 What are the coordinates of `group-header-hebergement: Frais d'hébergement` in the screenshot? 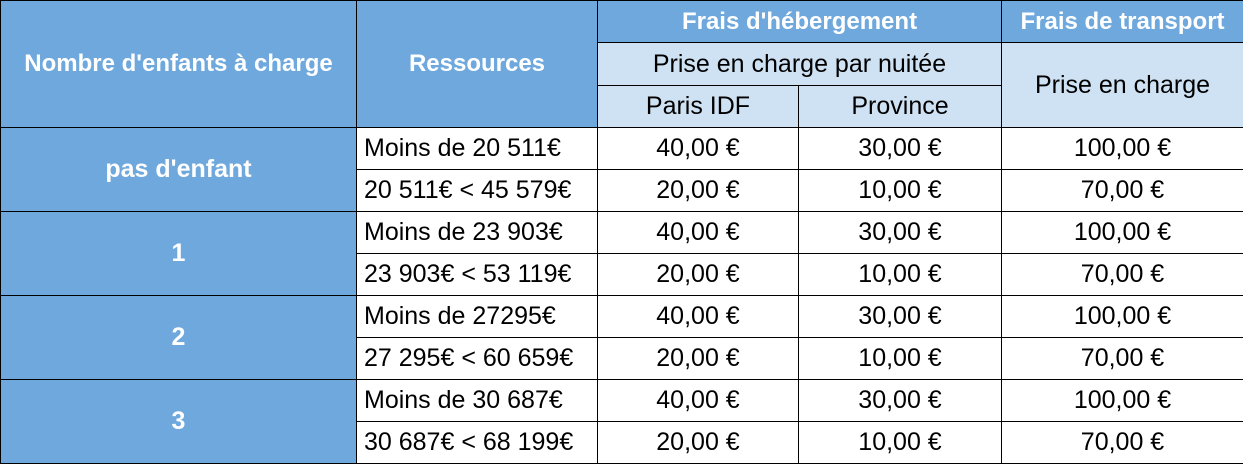 It's located at (800, 22).